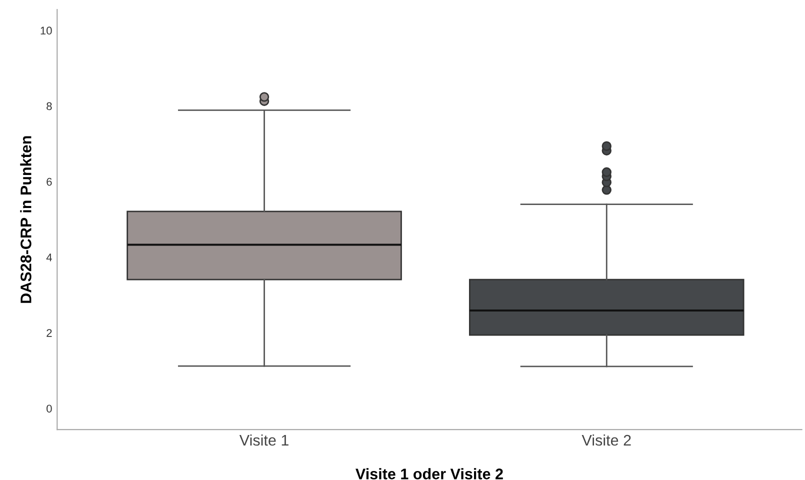 This screenshot has height=480, width=805. Describe the element at coordinates (263, 440) in the screenshot. I see `x-tick-label: Visite 1` at that location.